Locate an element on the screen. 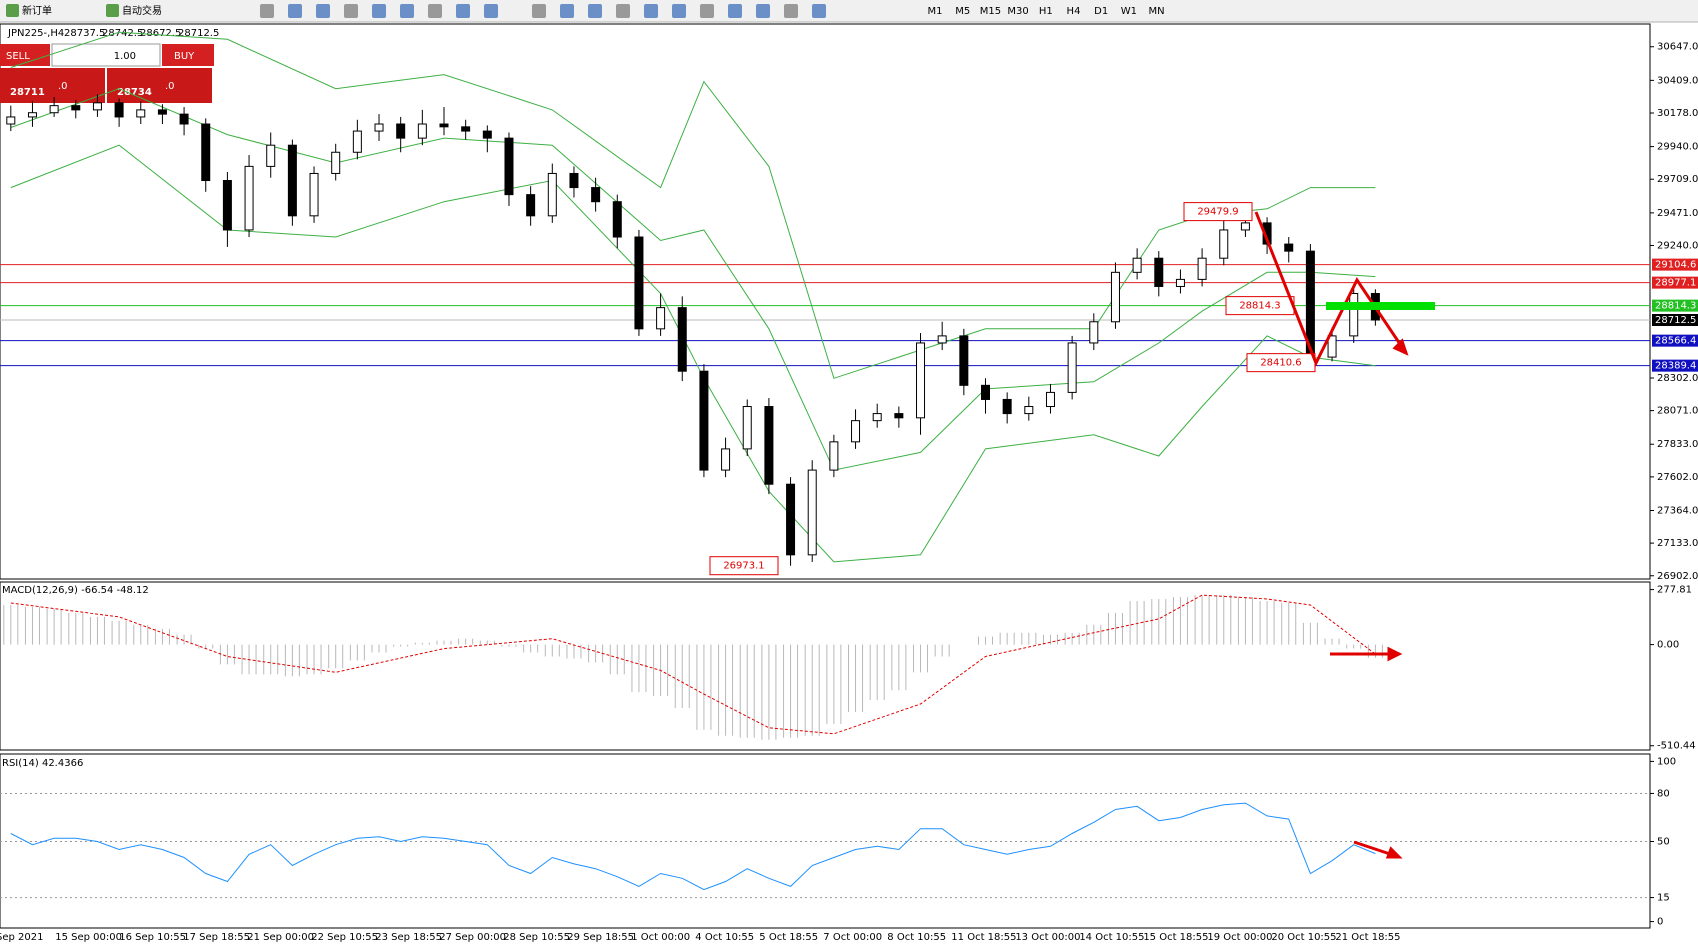 The width and height of the screenshot is (1698, 948). timeframe-button: M30 is located at coordinates (1017, 11).